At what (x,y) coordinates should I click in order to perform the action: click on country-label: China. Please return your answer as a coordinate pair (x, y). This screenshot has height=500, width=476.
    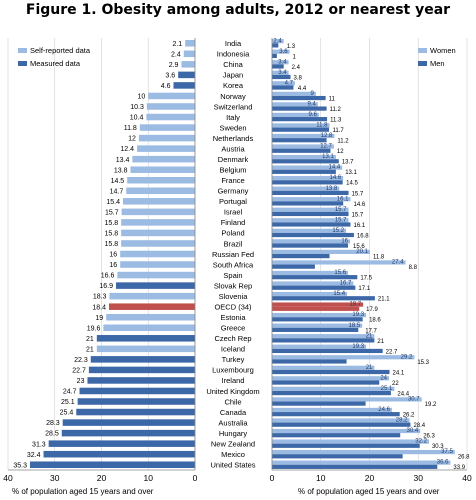
    Looking at the image, I should click on (233, 64).